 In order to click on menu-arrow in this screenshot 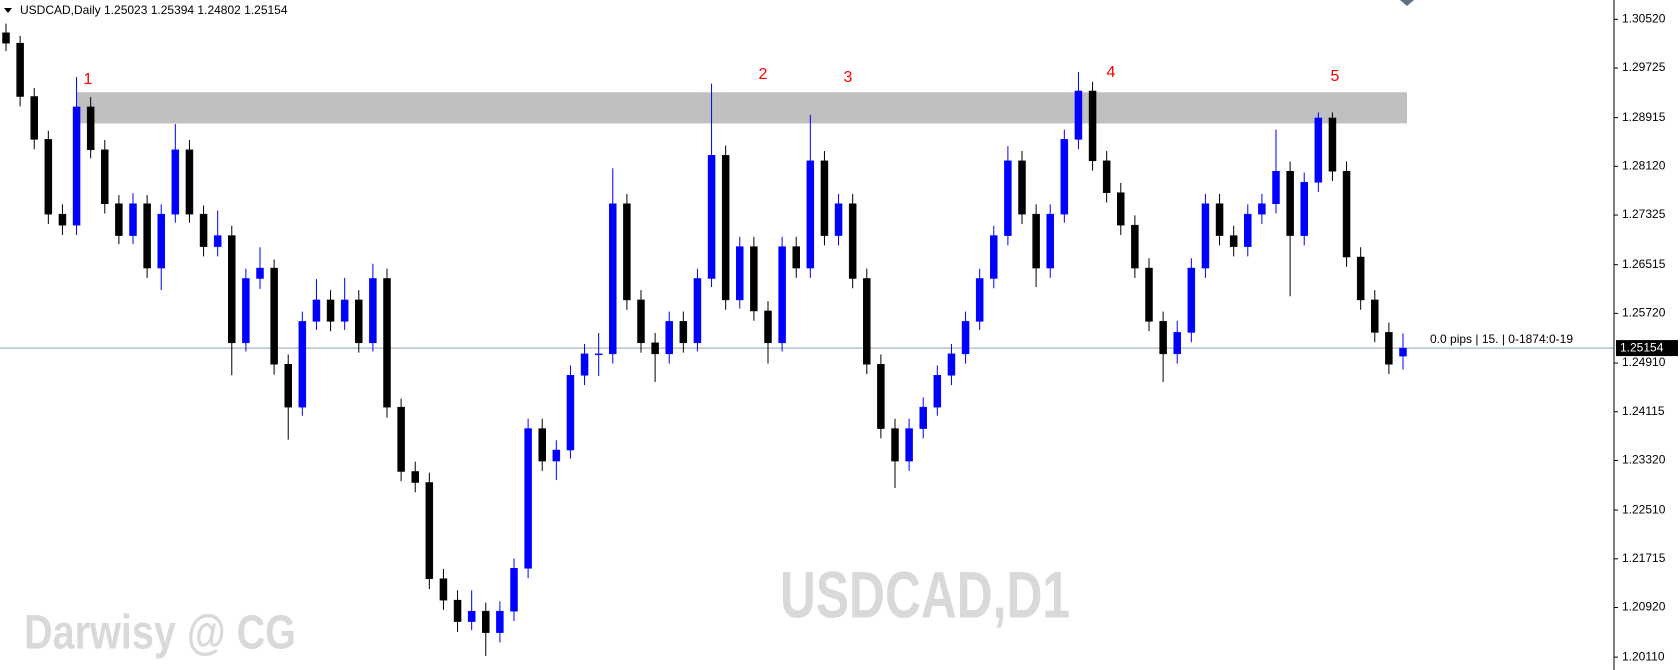, I will do `click(8, 10)`.